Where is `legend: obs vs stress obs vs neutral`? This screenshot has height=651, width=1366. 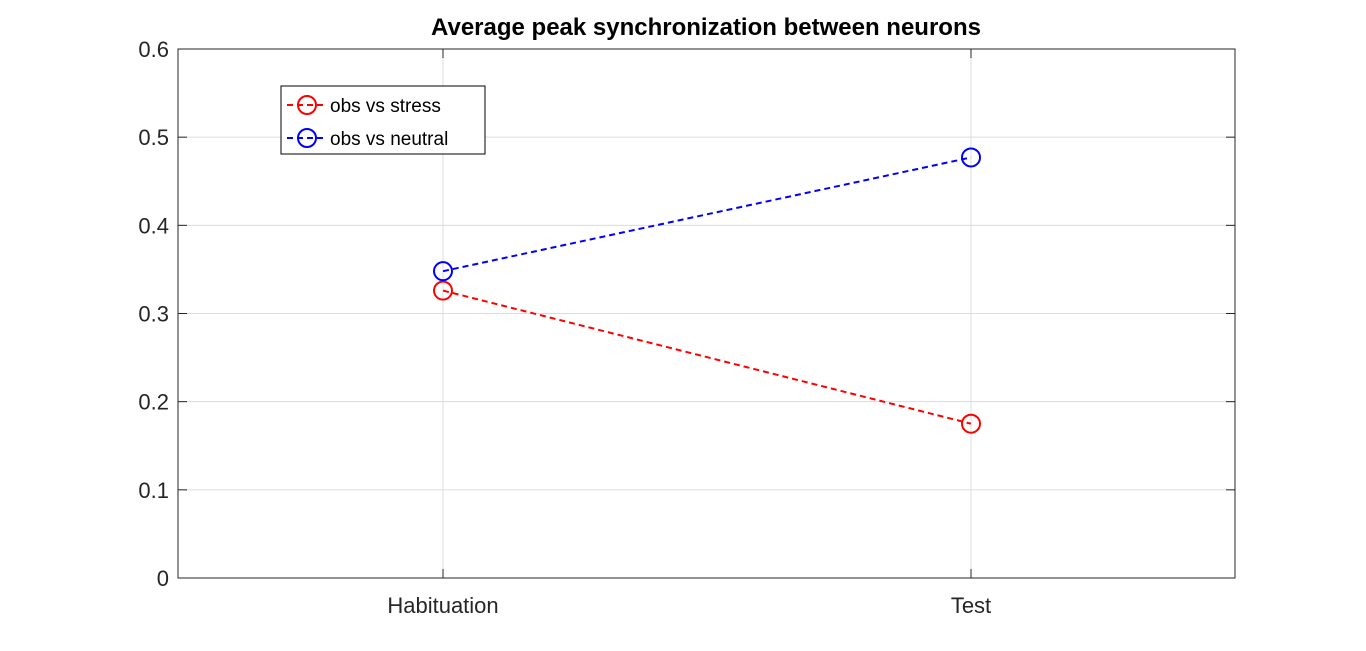
legend: obs vs stress obs vs neutral is located at coordinates (383, 120).